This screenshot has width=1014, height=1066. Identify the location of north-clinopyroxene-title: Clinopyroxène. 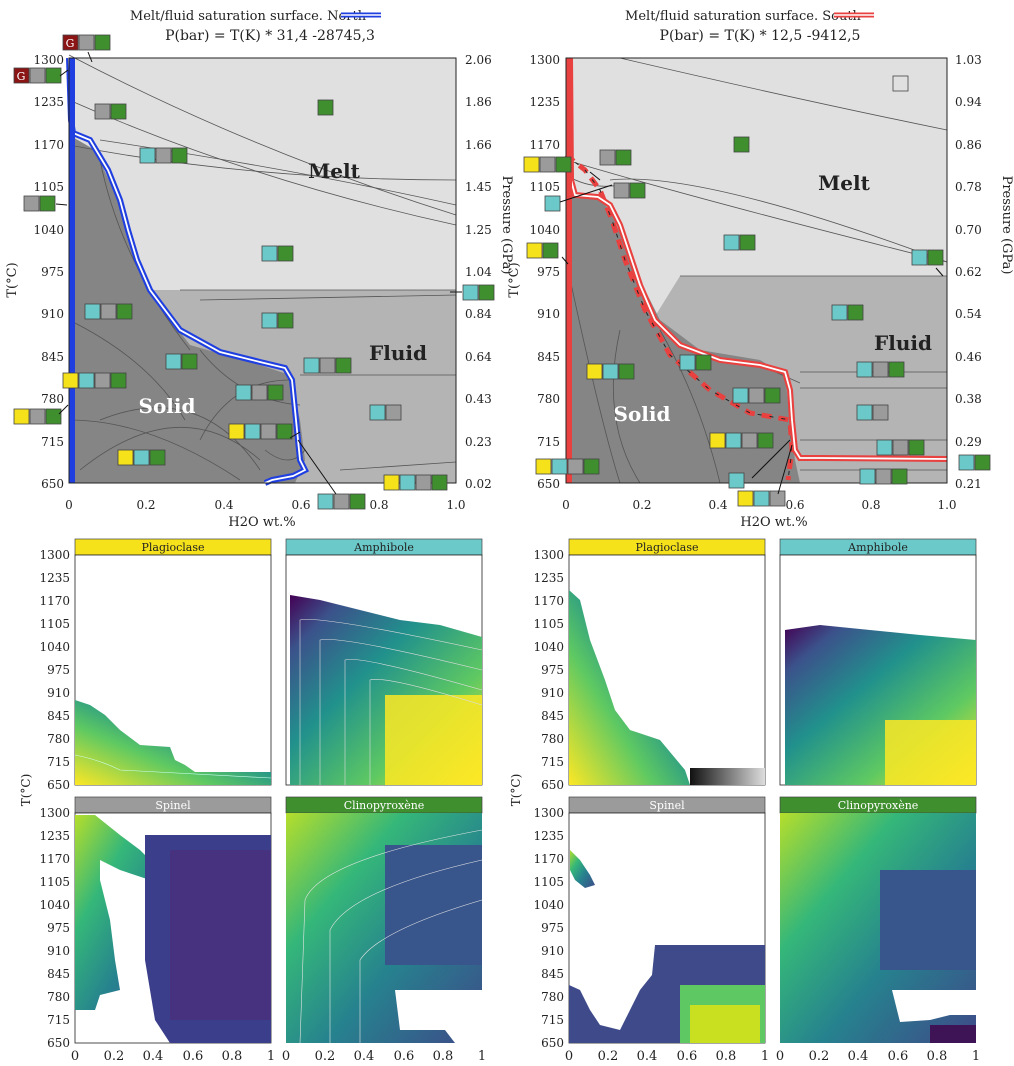
(384, 805).